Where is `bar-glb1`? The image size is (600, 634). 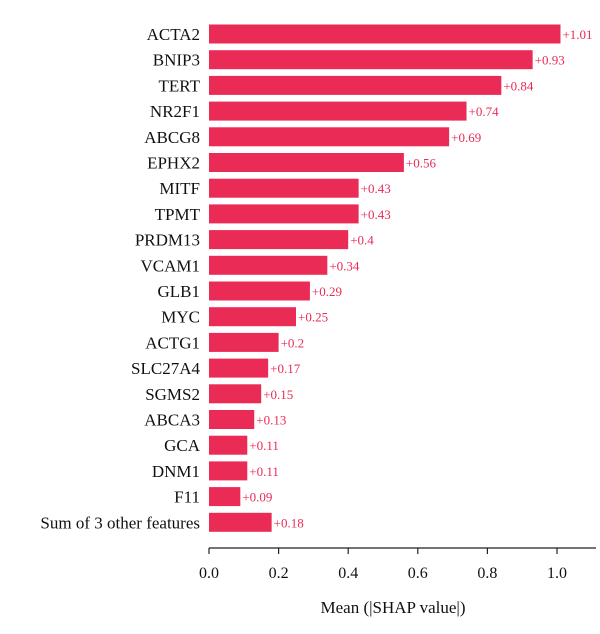 bar-glb1 is located at coordinates (259, 291).